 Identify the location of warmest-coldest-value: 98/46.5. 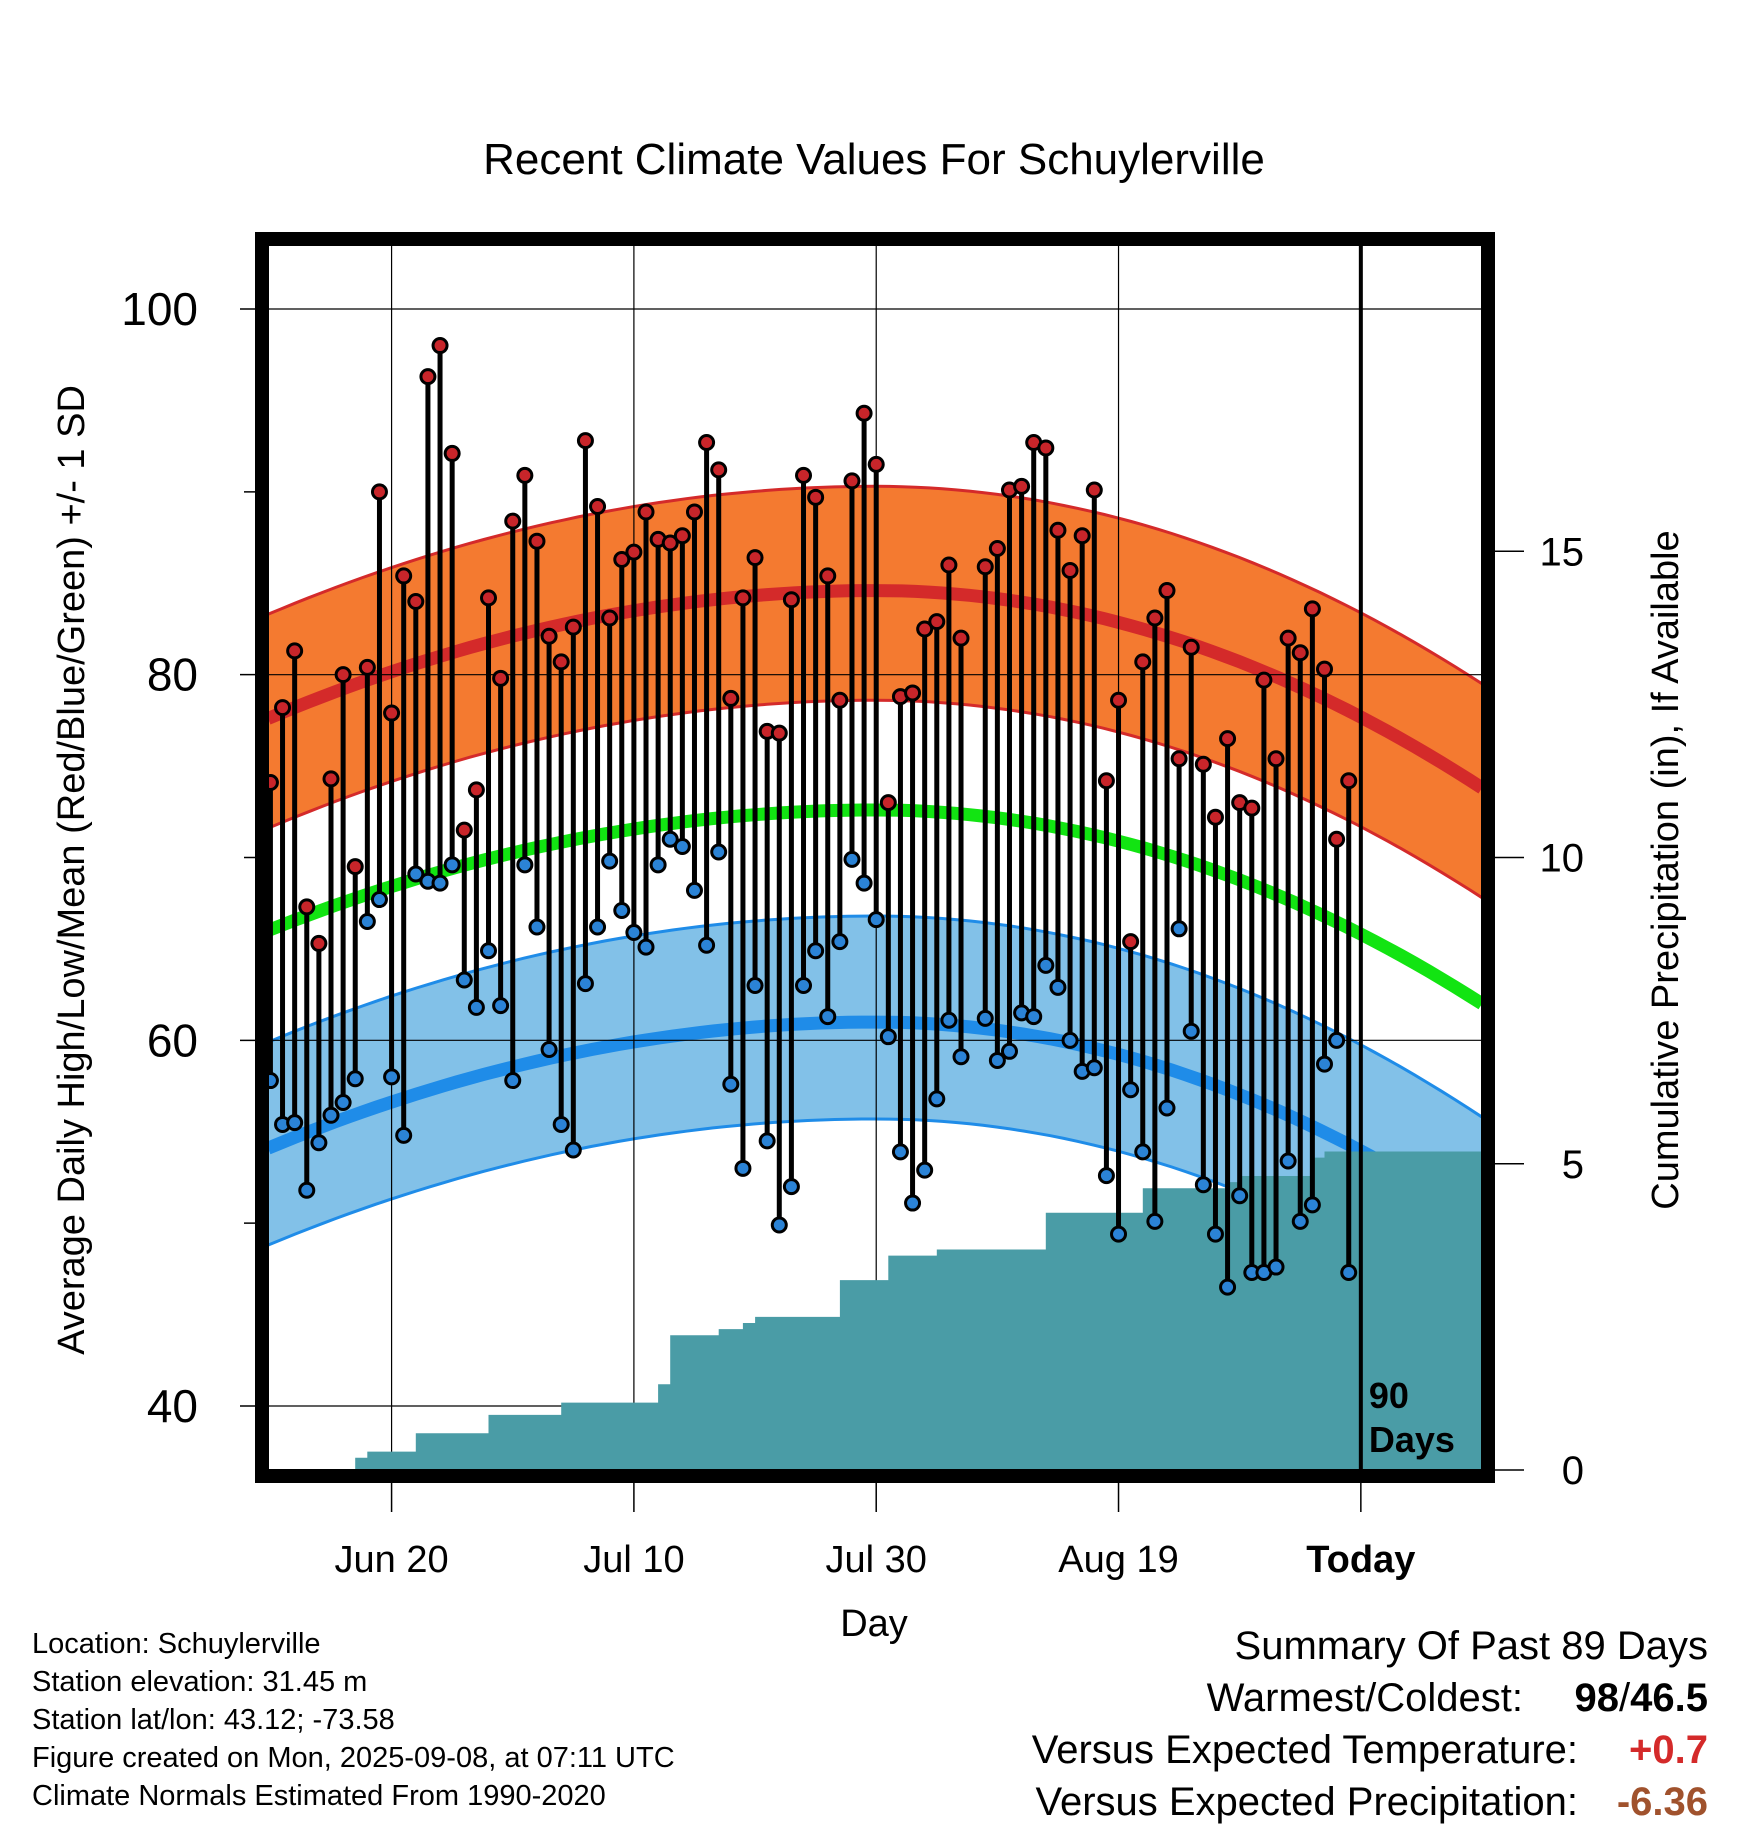
(1641, 1698).